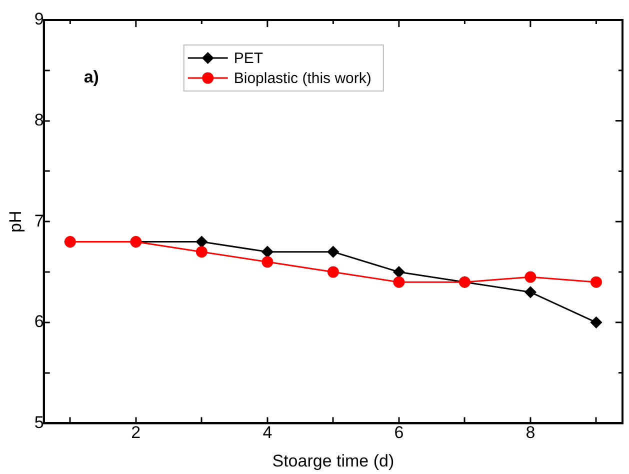  Describe the element at coordinates (39, 220) in the screenshot. I see `y-tick-label: 7` at that location.